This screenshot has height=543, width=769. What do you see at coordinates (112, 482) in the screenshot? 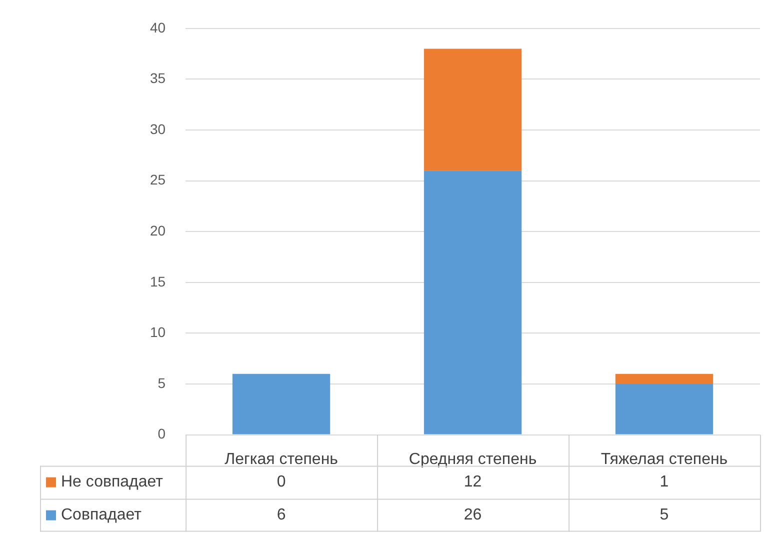
I see `legend-label: Не совпадает` at bounding box center [112, 482].